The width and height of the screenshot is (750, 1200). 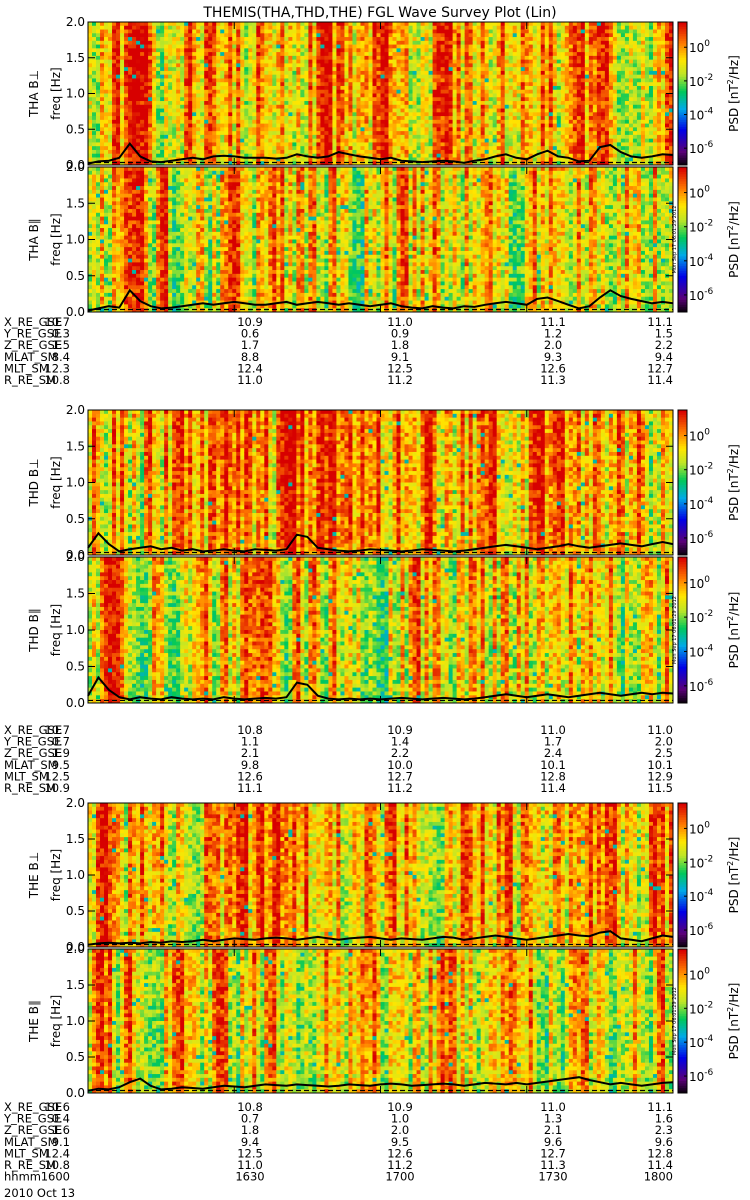 I want to click on panel-probe-label: THE B⊥, so click(x=34, y=875).